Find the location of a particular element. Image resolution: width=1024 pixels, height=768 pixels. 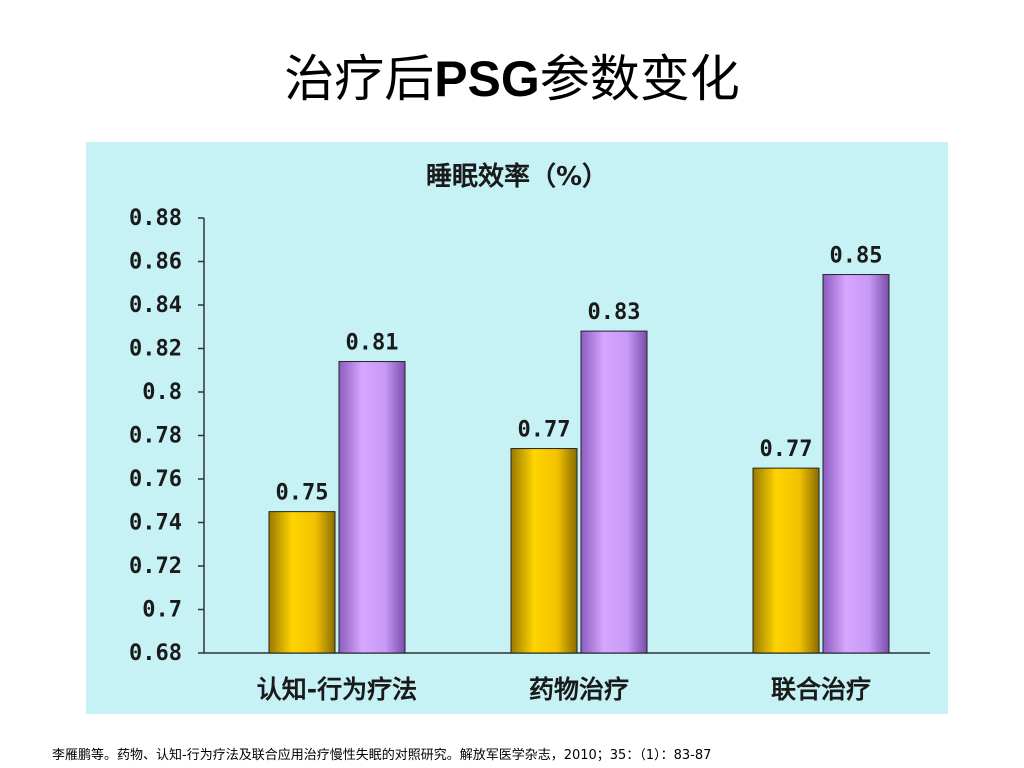

y-tick-label: 0.86 is located at coordinates (155, 262).